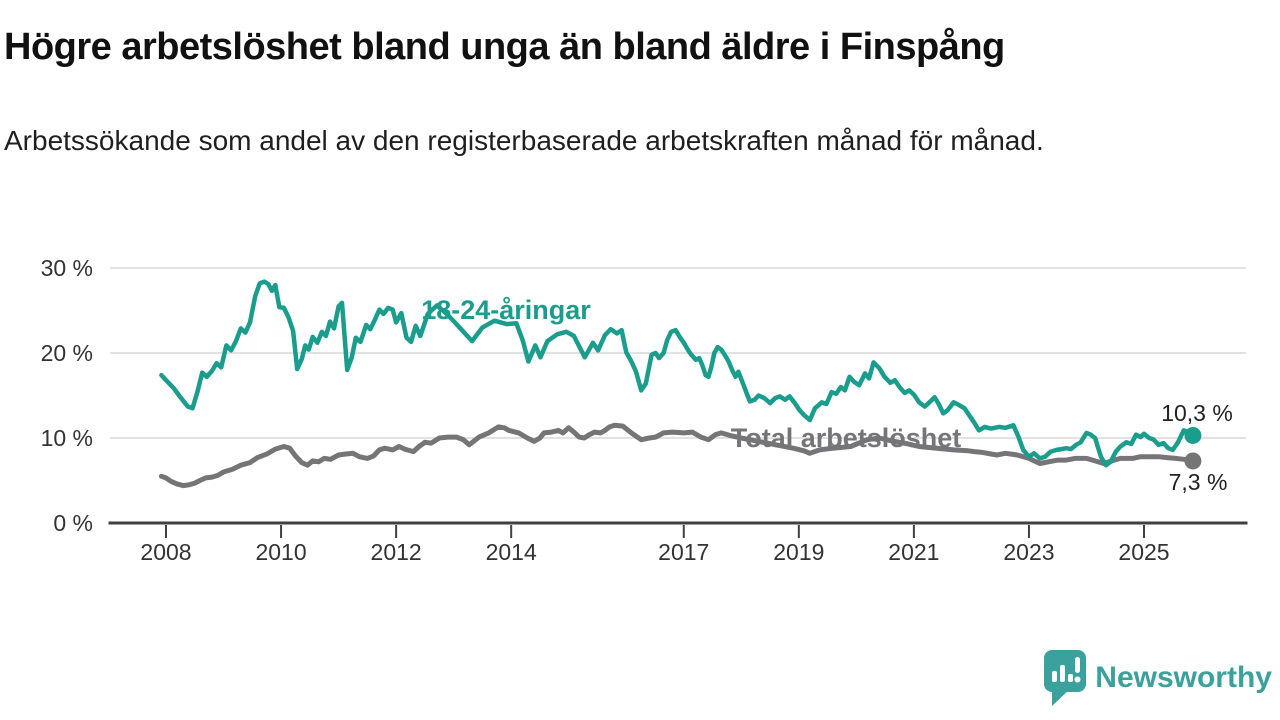 The height and width of the screenshot is (720, 1280). I want to click on x-axis-tick-label: 2008, so click(165, 552).